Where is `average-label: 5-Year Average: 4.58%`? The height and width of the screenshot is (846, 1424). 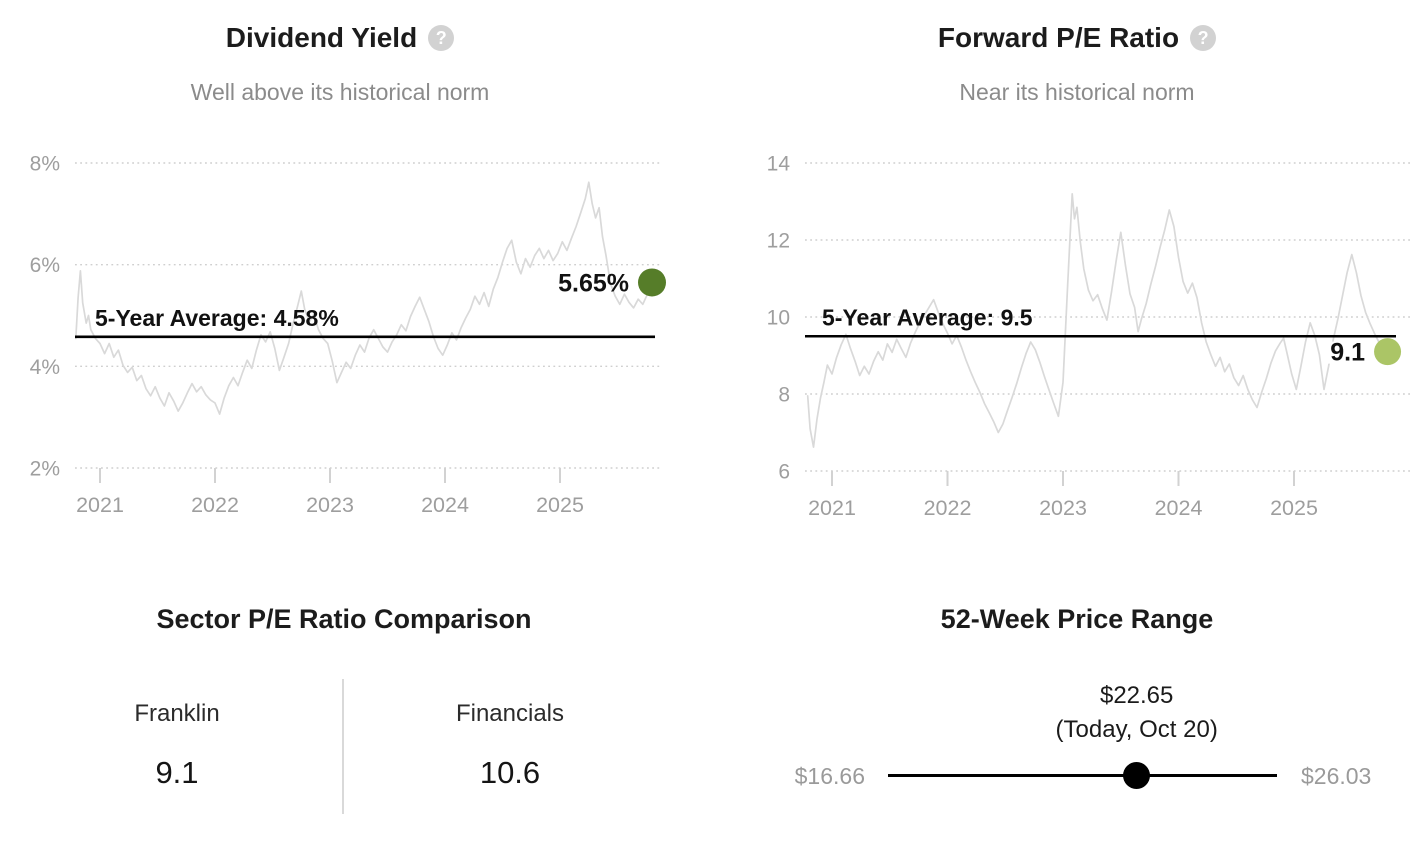
average-label: 5-Year Average: 4.58% is located at coordinates (217, 318).